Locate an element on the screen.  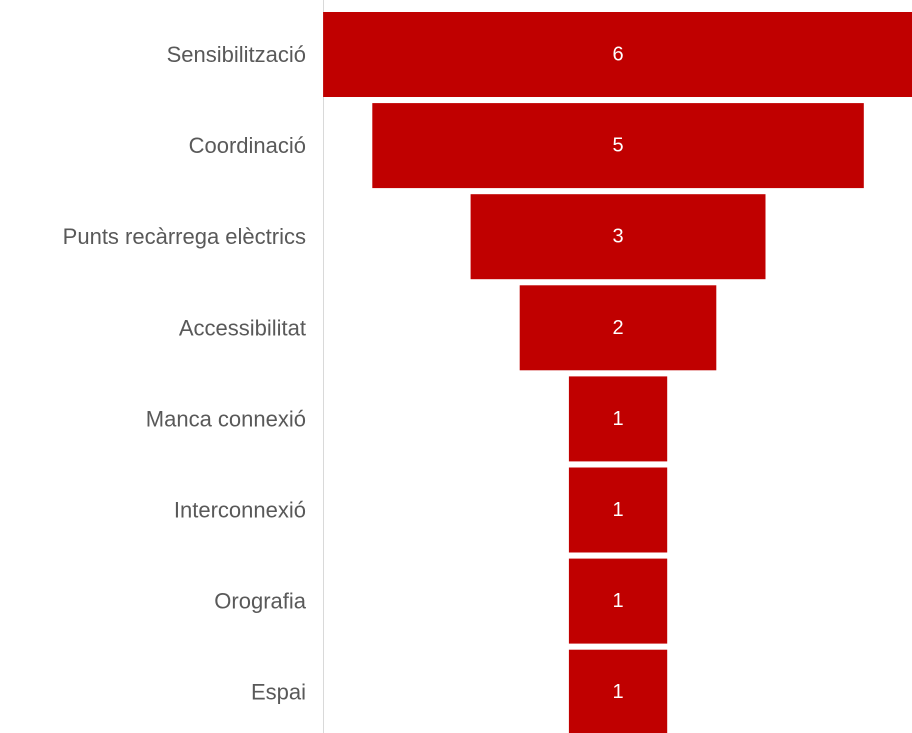
category-label: Espai is located at coordinates (278, 692).